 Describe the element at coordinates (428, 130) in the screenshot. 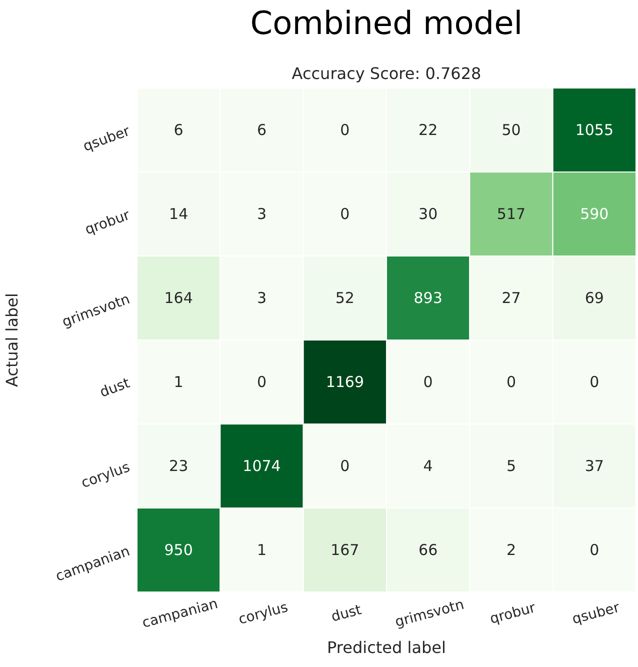

I see `data-label: 22` at that location.